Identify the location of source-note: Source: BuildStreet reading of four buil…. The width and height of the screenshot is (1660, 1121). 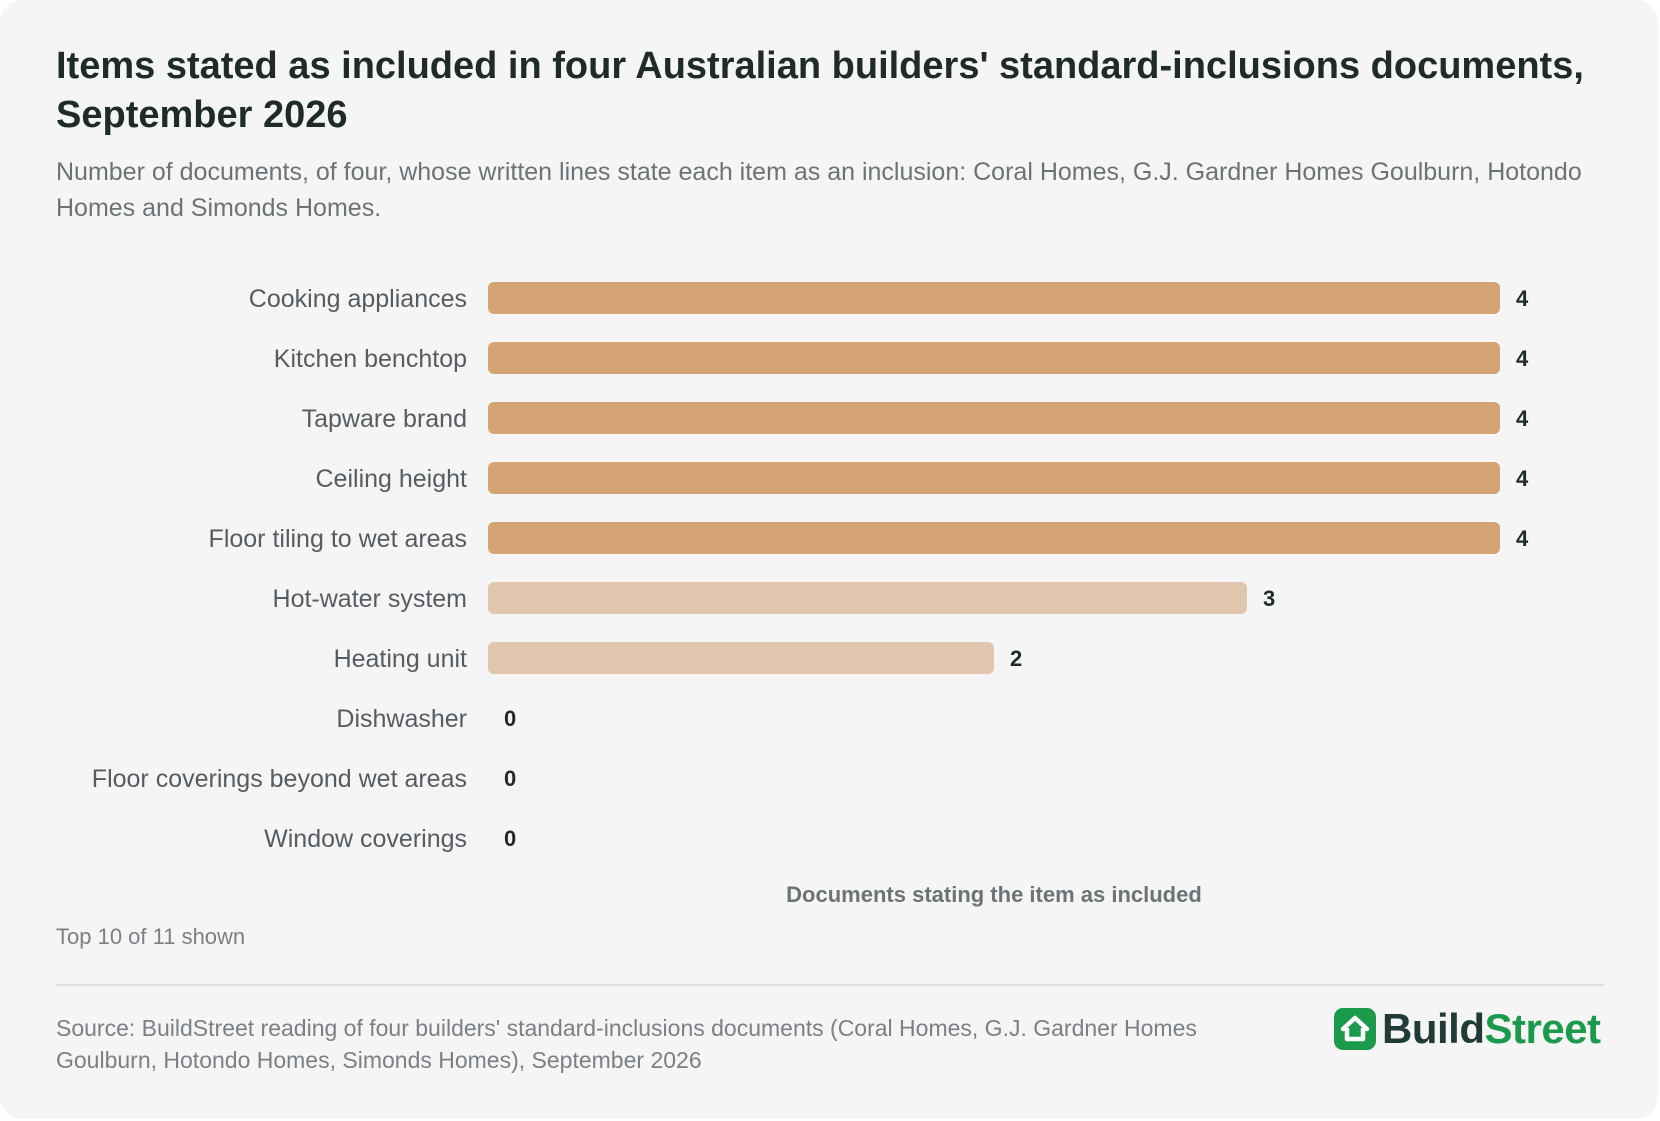
(626, 1044).